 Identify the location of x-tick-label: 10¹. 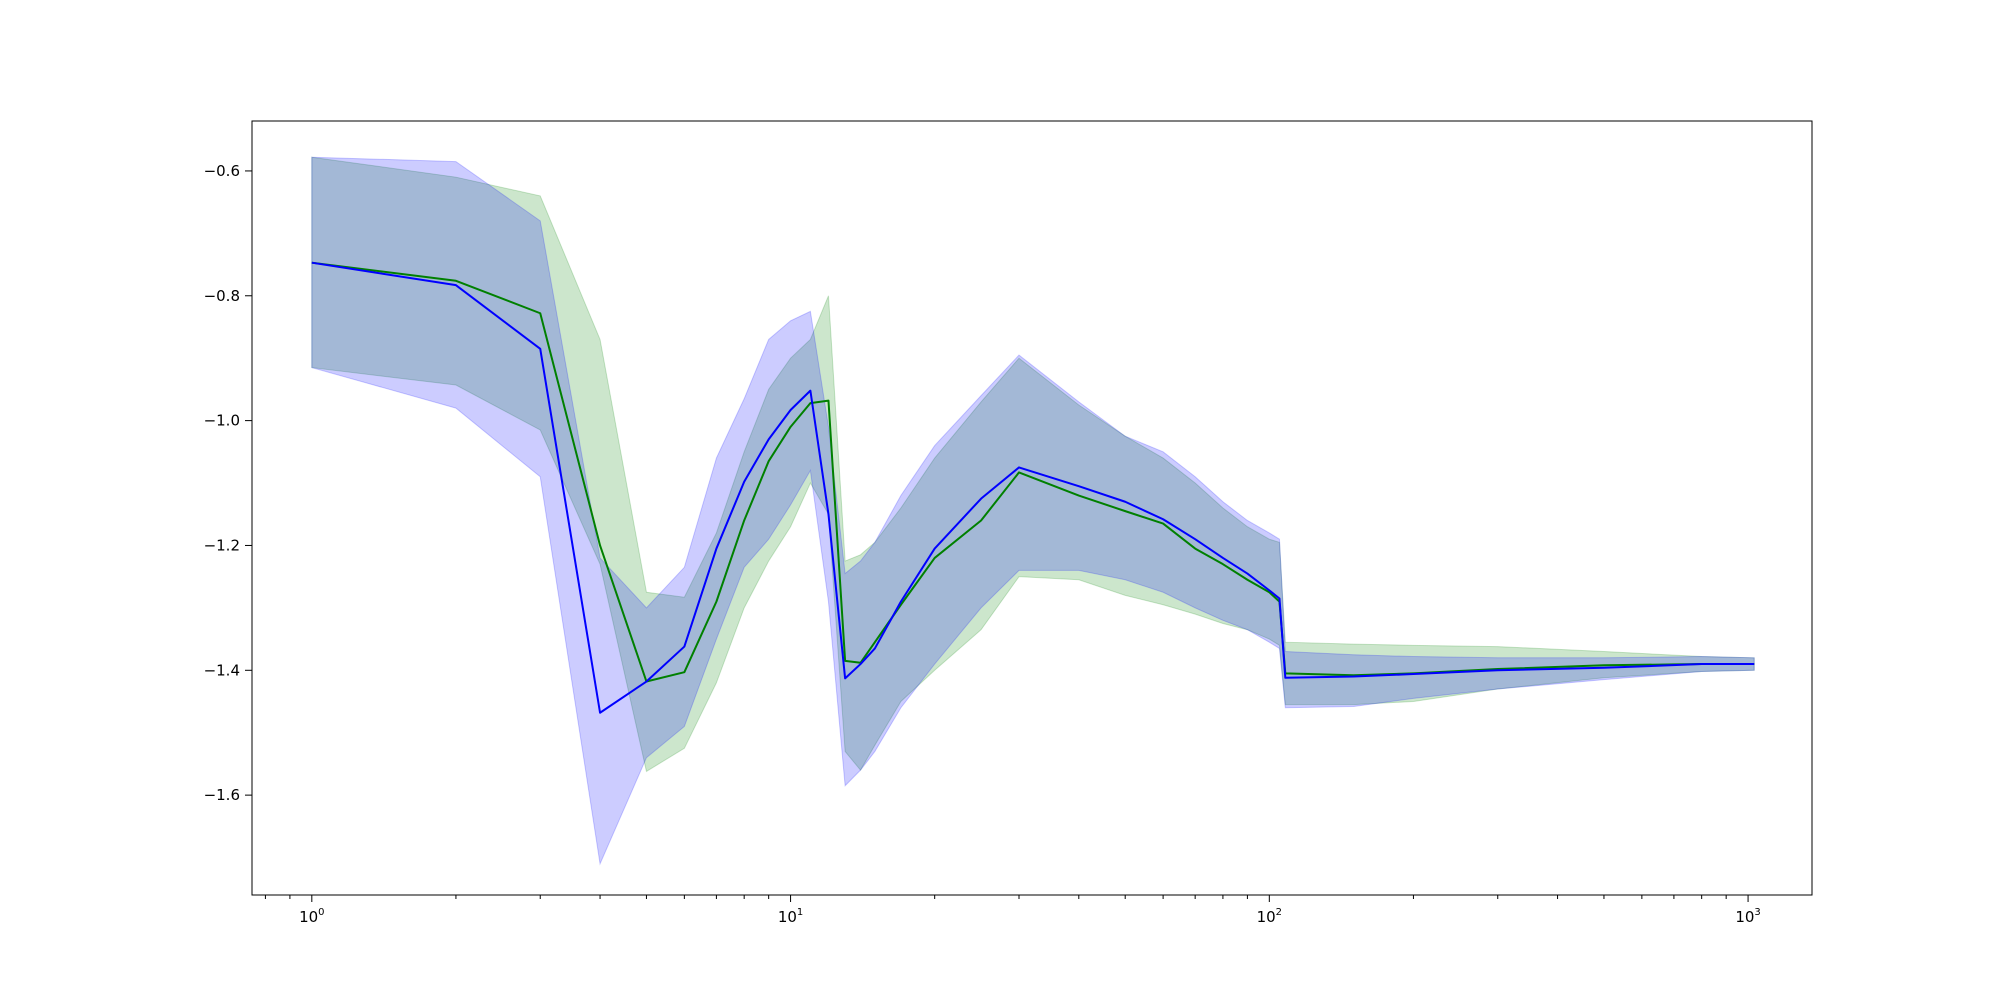
(790, 916).